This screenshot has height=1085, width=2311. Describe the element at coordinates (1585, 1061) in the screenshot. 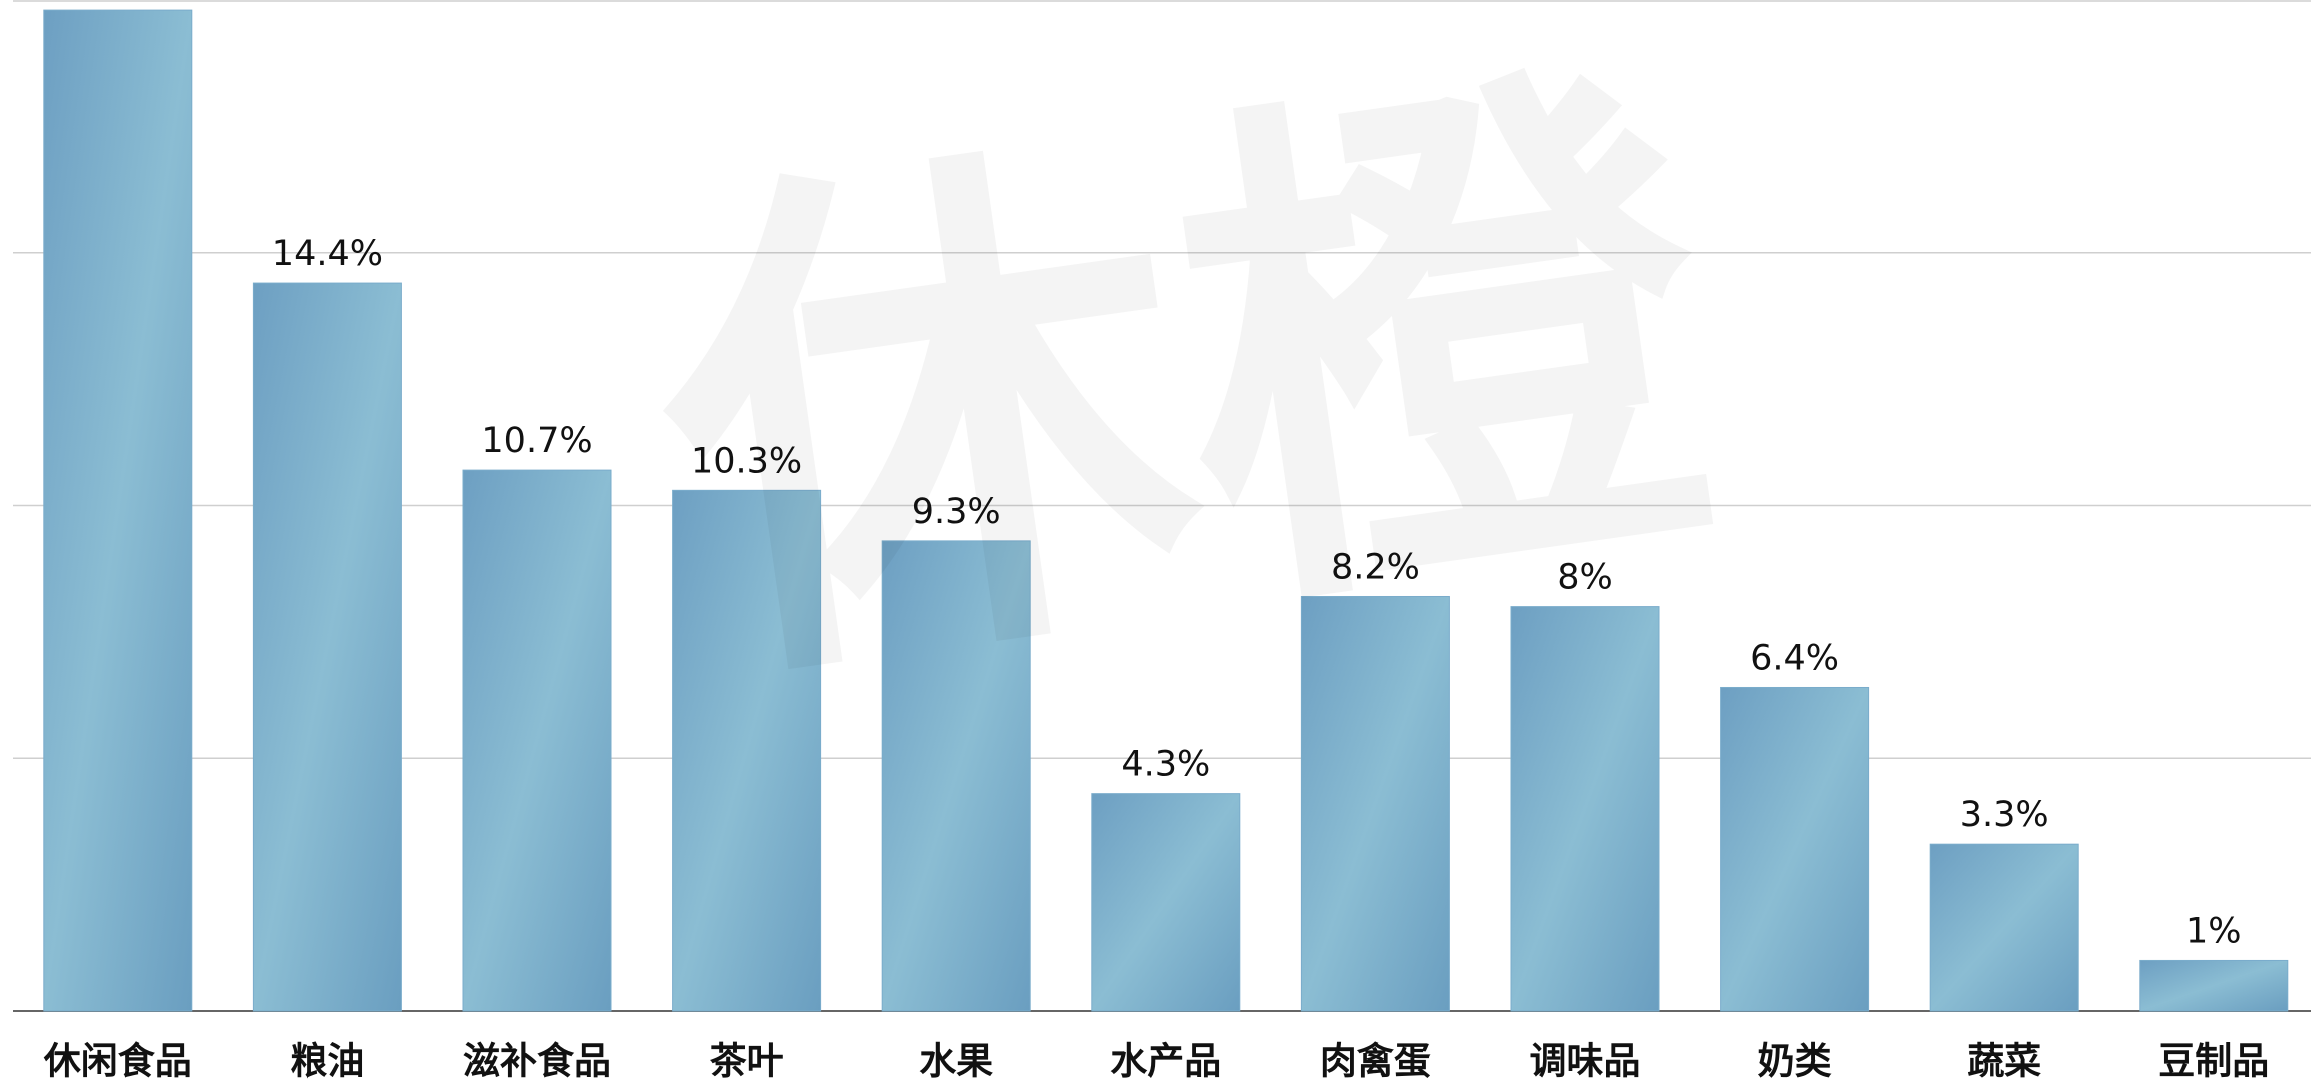

I see `x-tick-label: 调味品` at that location.